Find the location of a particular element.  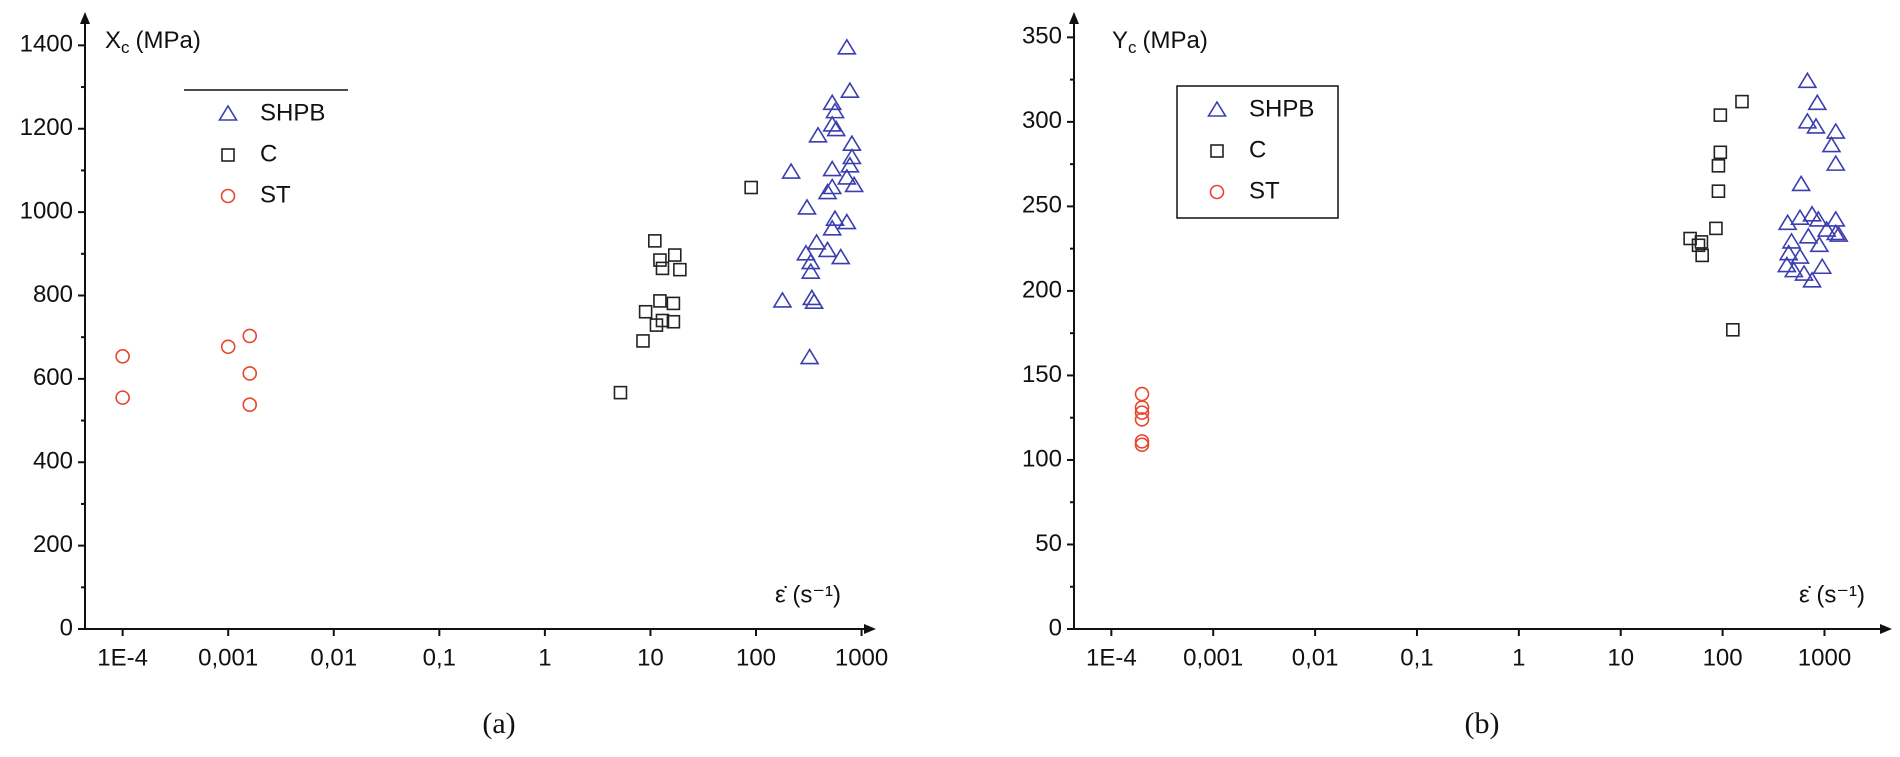

y-axis-label: Yc (MPa) is located at coordinates (1160, 42).